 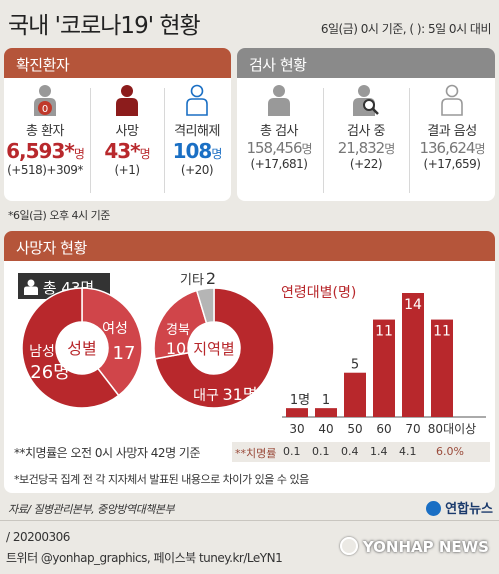 What do you see at coordinates (161, 479) in the screenshot?
I see `report-note: *보건당국 집계 전 각 지자체서 발표된 내용으로 차이가 있을 수 있음` at bounding box center [161, 479].